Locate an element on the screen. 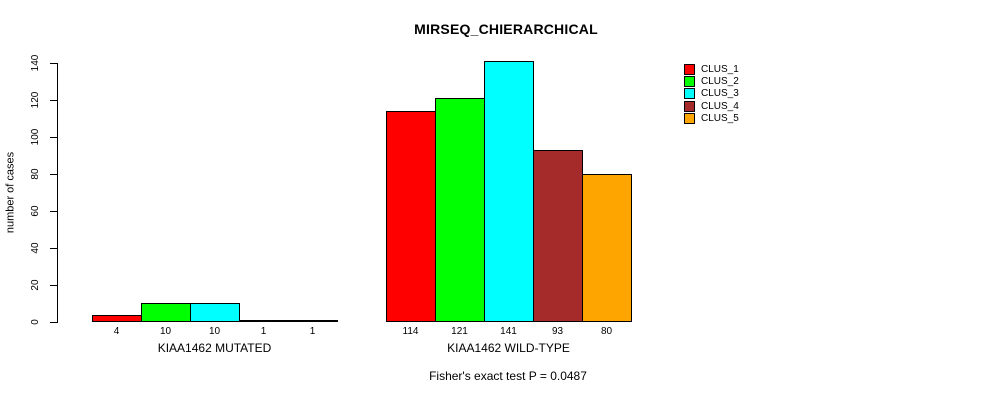 This screenshot has height=400, width=990. legend-item: CLUS_4 is located at coordinates (711, 106).